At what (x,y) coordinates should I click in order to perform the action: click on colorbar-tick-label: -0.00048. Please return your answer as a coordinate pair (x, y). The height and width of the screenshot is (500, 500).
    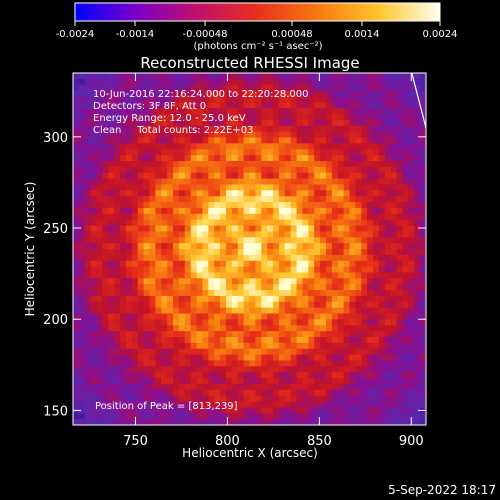
    Looking at the image, I should click on (205, 34).